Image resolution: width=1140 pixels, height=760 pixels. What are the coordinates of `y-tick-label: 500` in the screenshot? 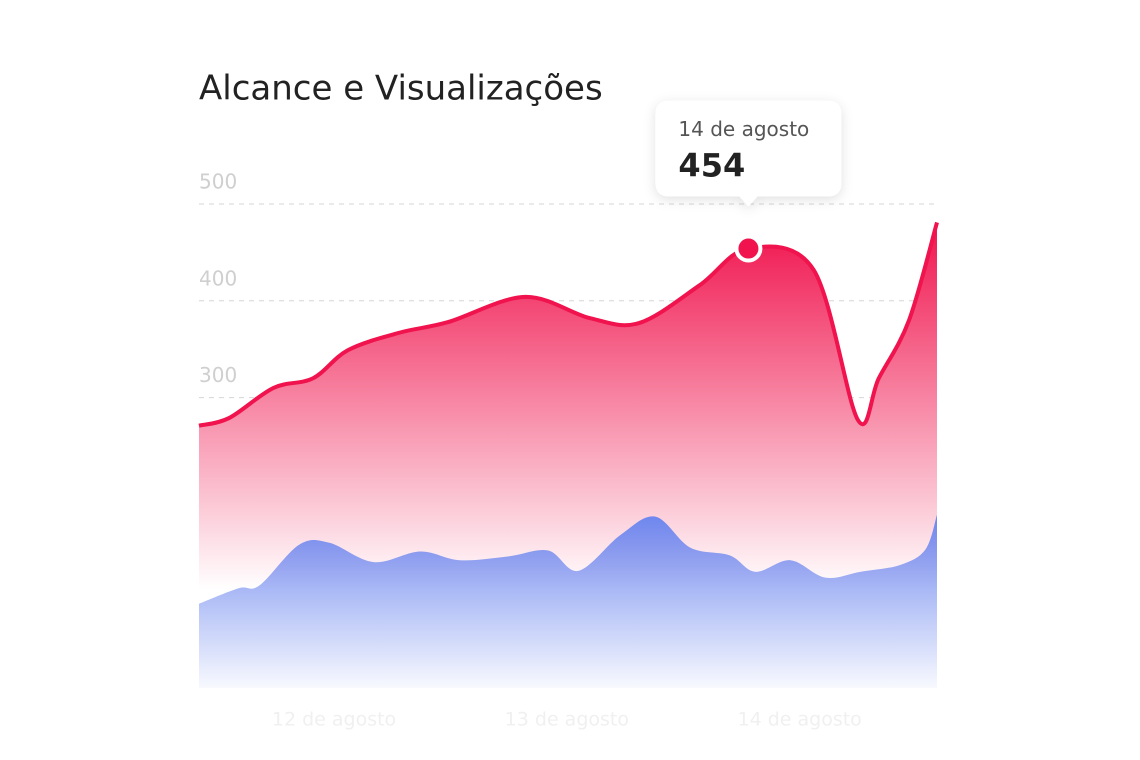 It's located at (218, 182).